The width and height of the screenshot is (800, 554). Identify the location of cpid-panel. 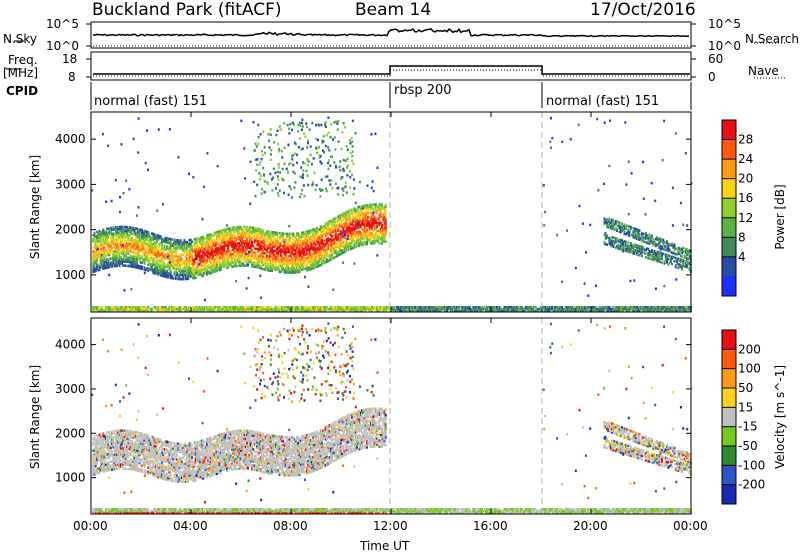
(391, 96).